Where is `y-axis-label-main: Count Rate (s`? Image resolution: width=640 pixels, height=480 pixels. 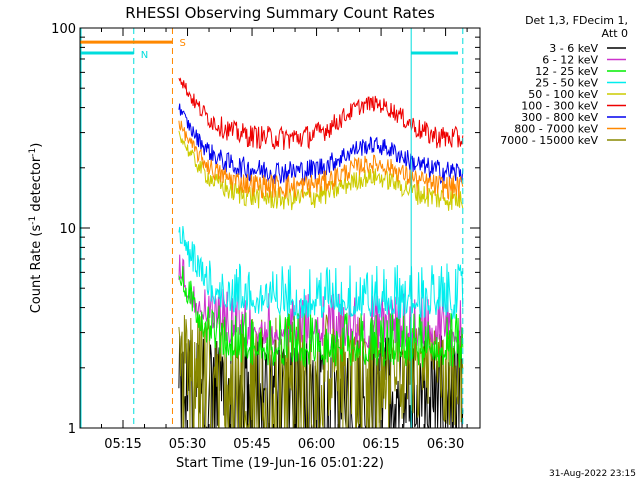
y-axis-label-main: Count Rate (s is located at coordinates (36, 269).